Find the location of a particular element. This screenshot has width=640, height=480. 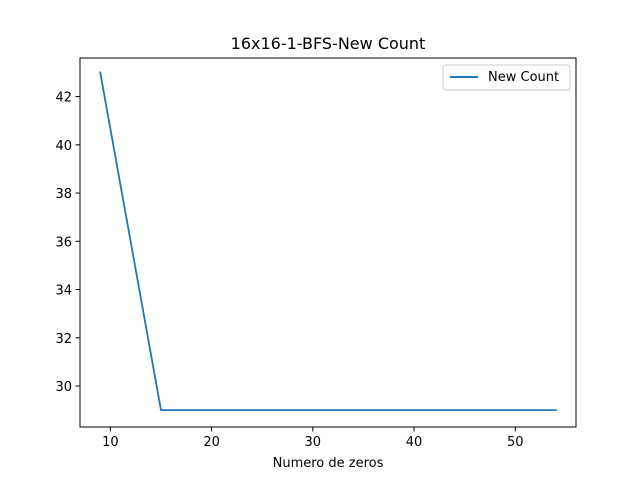

y-tick-label: 34 is located at coordinates (63, 291).